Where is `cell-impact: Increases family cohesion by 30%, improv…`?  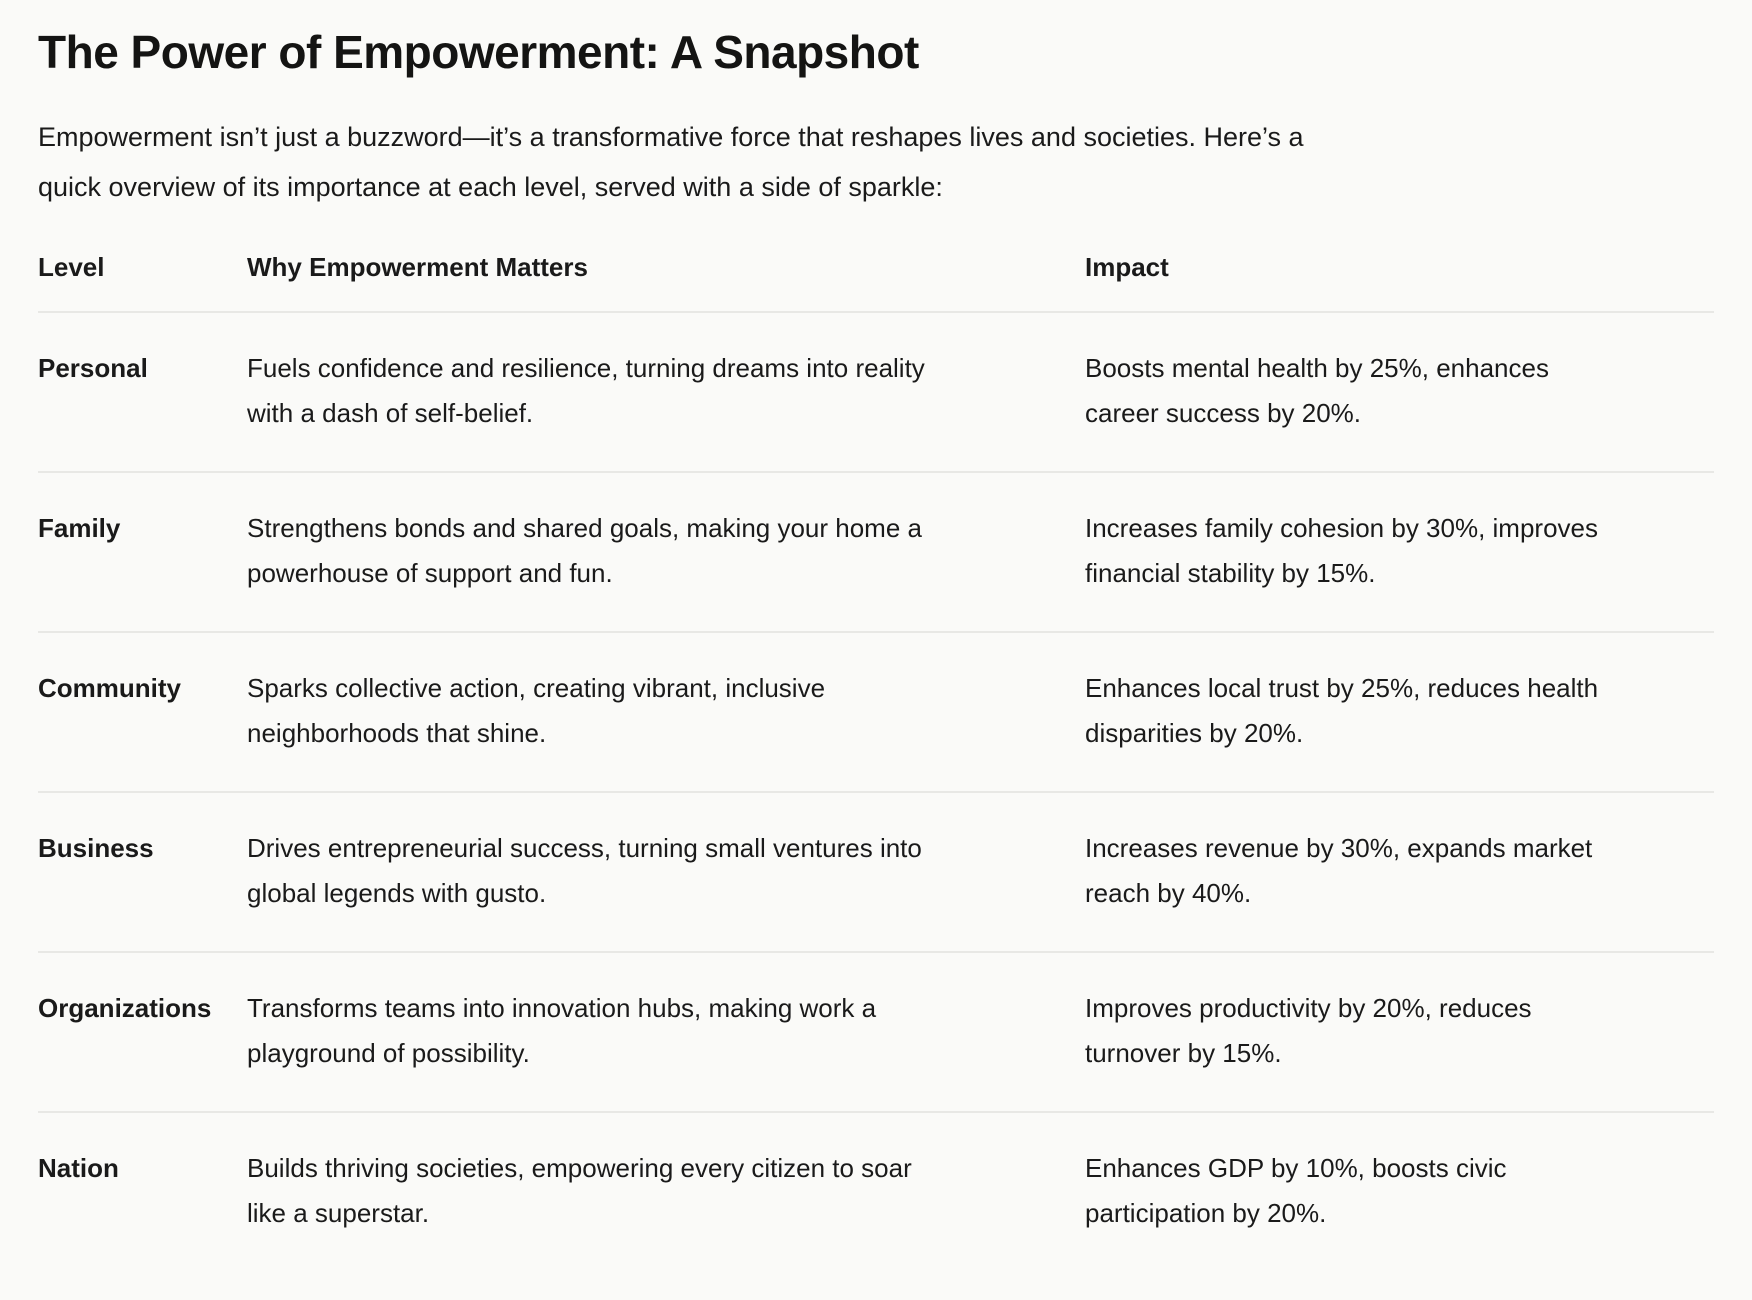
cell-impact: Increases family cohesion by 30%, improv… is located at coordinates (1342, 550).